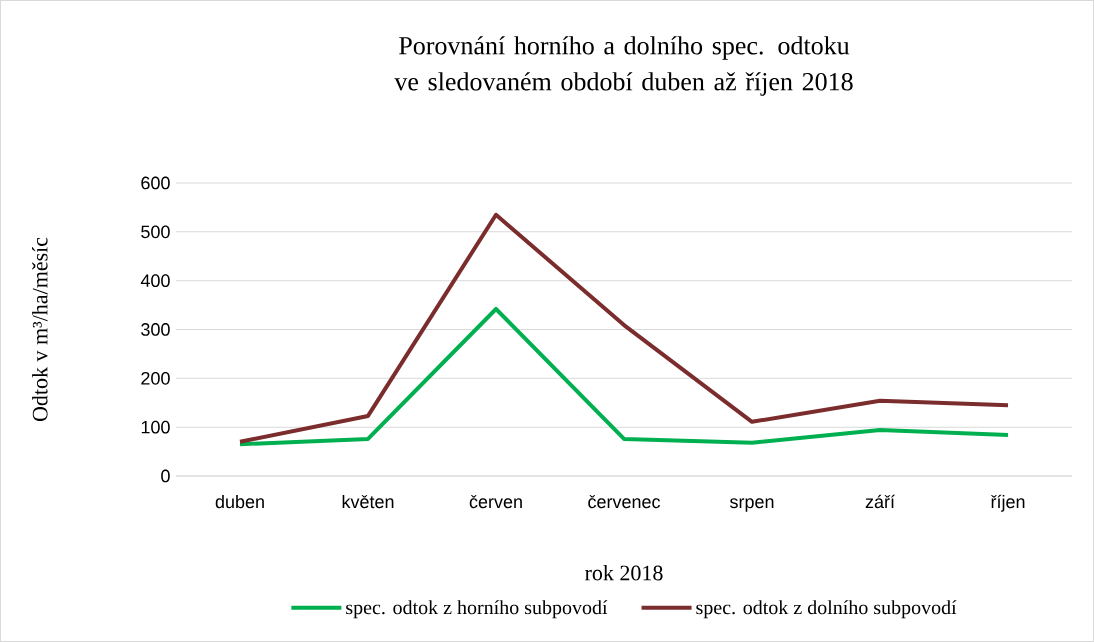  What do you see at coordinates (624, 572) in the screenshot?
I see `x-axis-title: rok 2018` at bounding box center [624, 572].